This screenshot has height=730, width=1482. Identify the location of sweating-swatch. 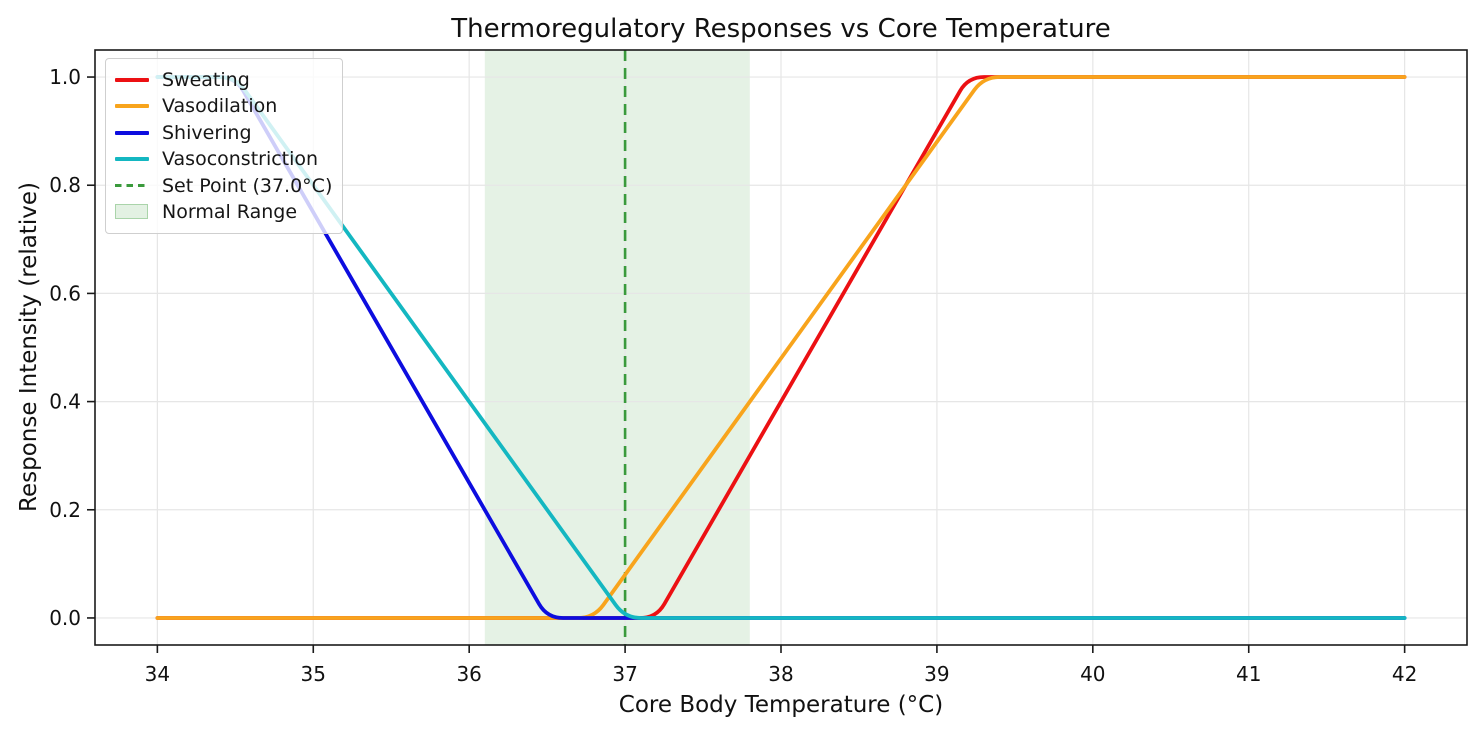
(133, 80).